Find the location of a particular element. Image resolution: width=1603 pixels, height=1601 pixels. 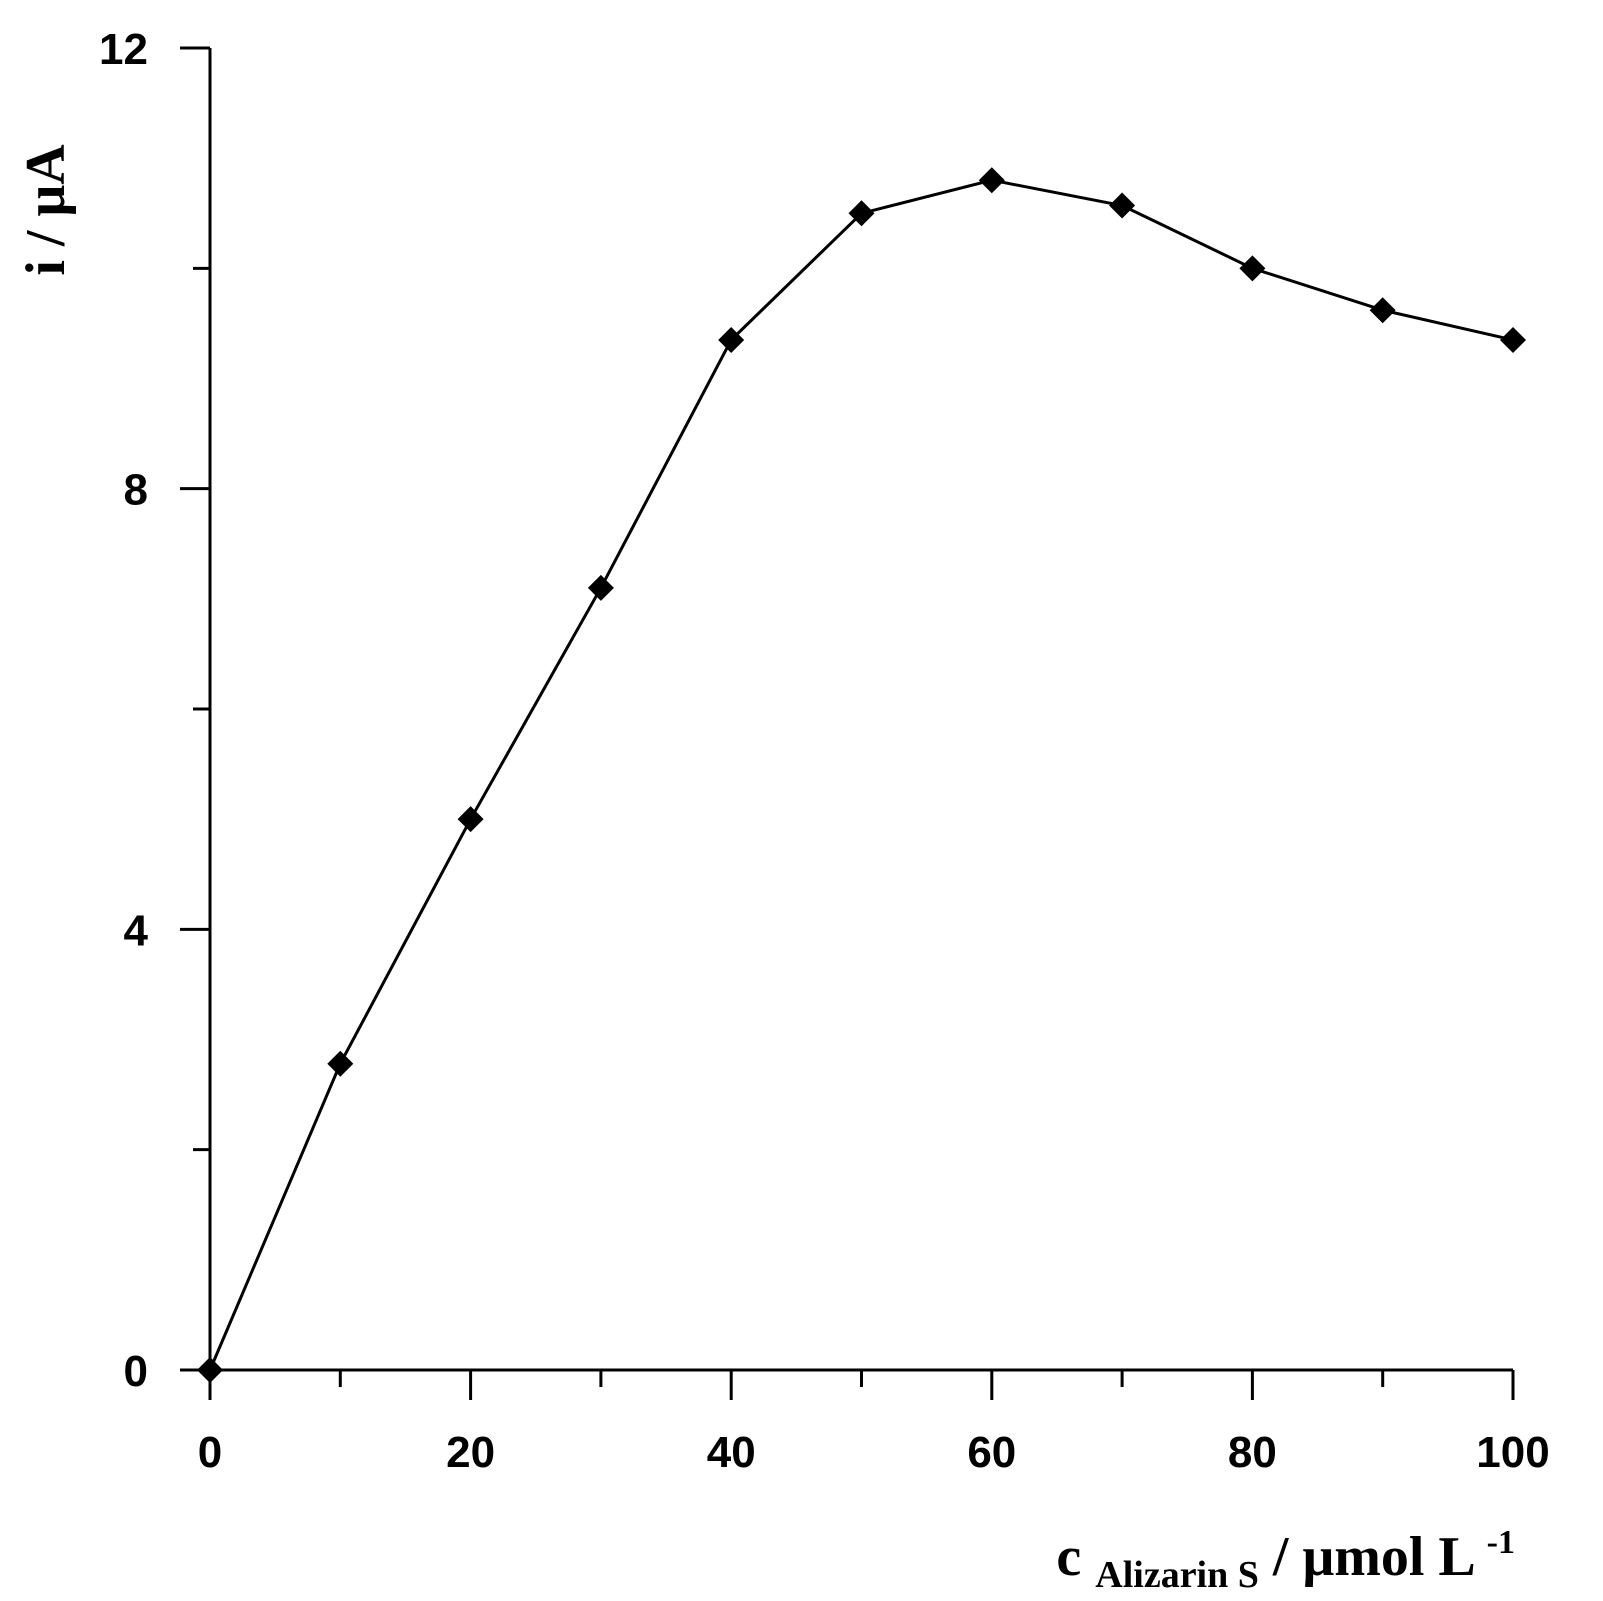

x-tick-label: 40 is located at coordinates (731, 1452).